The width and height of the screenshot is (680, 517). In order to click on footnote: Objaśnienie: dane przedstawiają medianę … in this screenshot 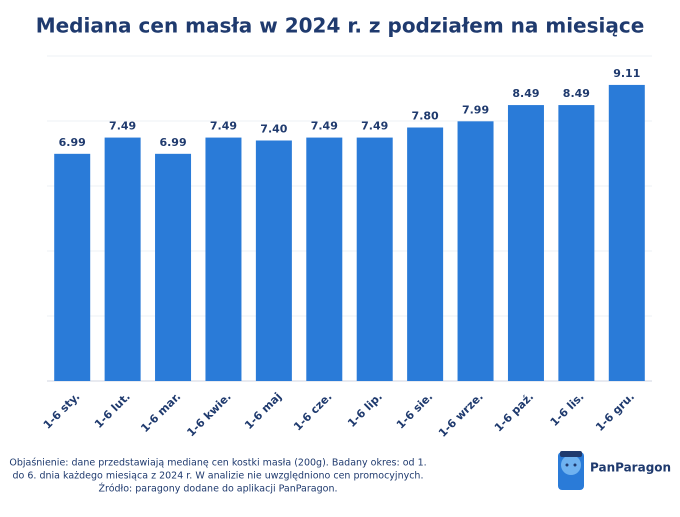, I will do `click(217, 463)`.